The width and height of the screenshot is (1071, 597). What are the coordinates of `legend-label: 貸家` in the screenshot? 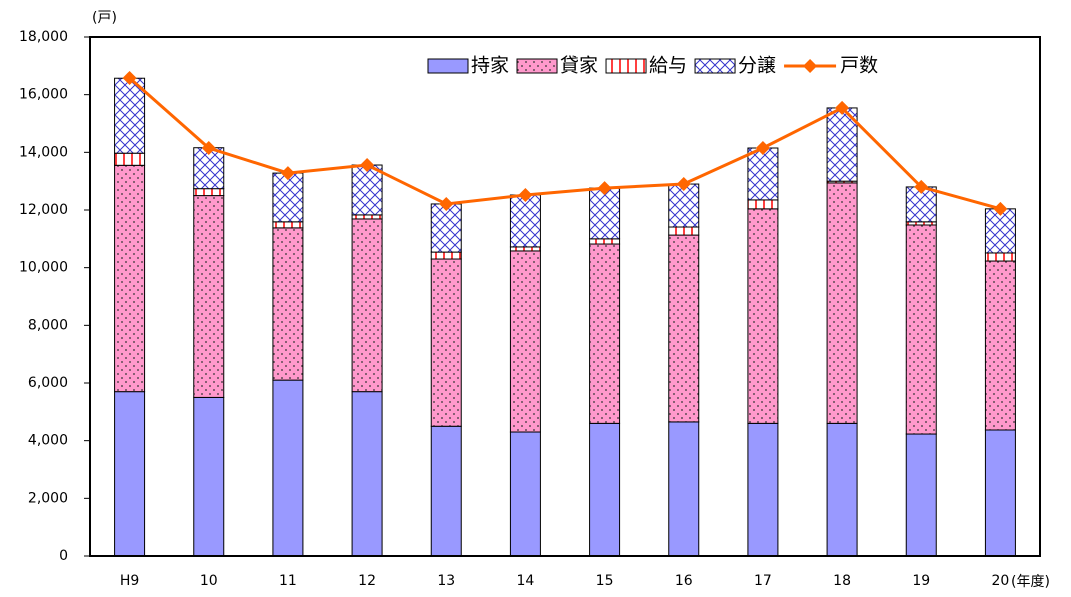 It's located at (579, 66).